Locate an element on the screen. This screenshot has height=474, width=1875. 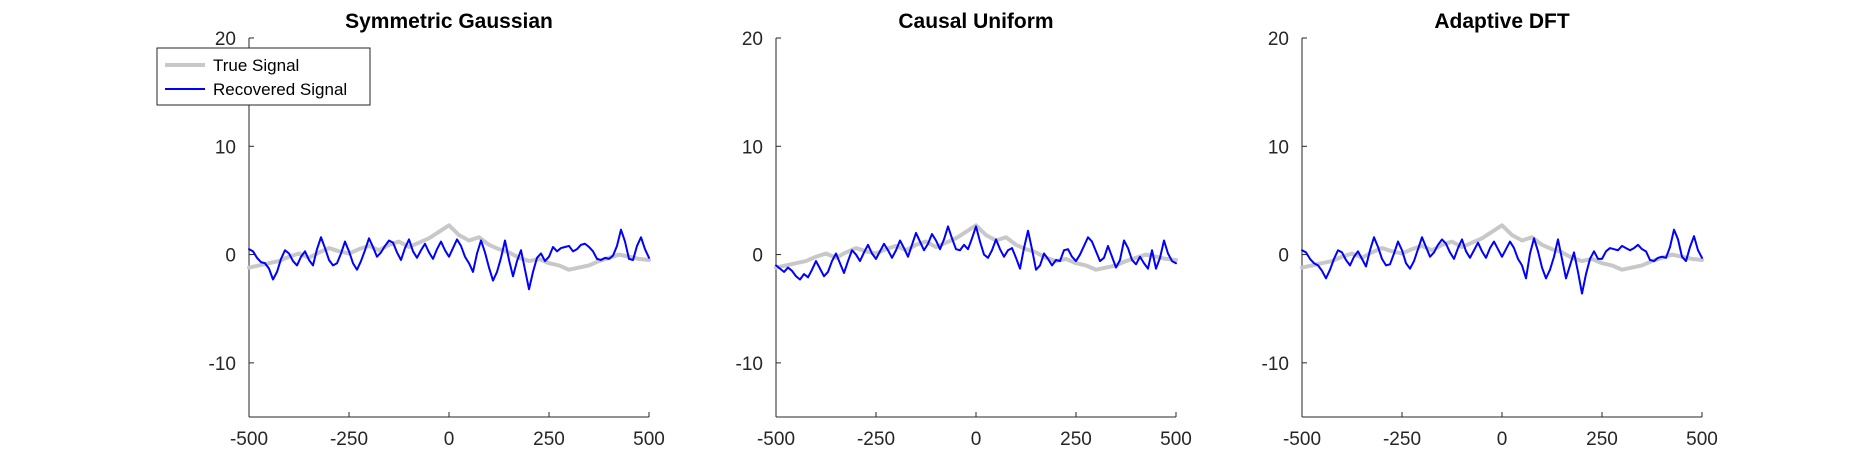
chart-title: Causal Uniform is located at coordinates (975, 21).